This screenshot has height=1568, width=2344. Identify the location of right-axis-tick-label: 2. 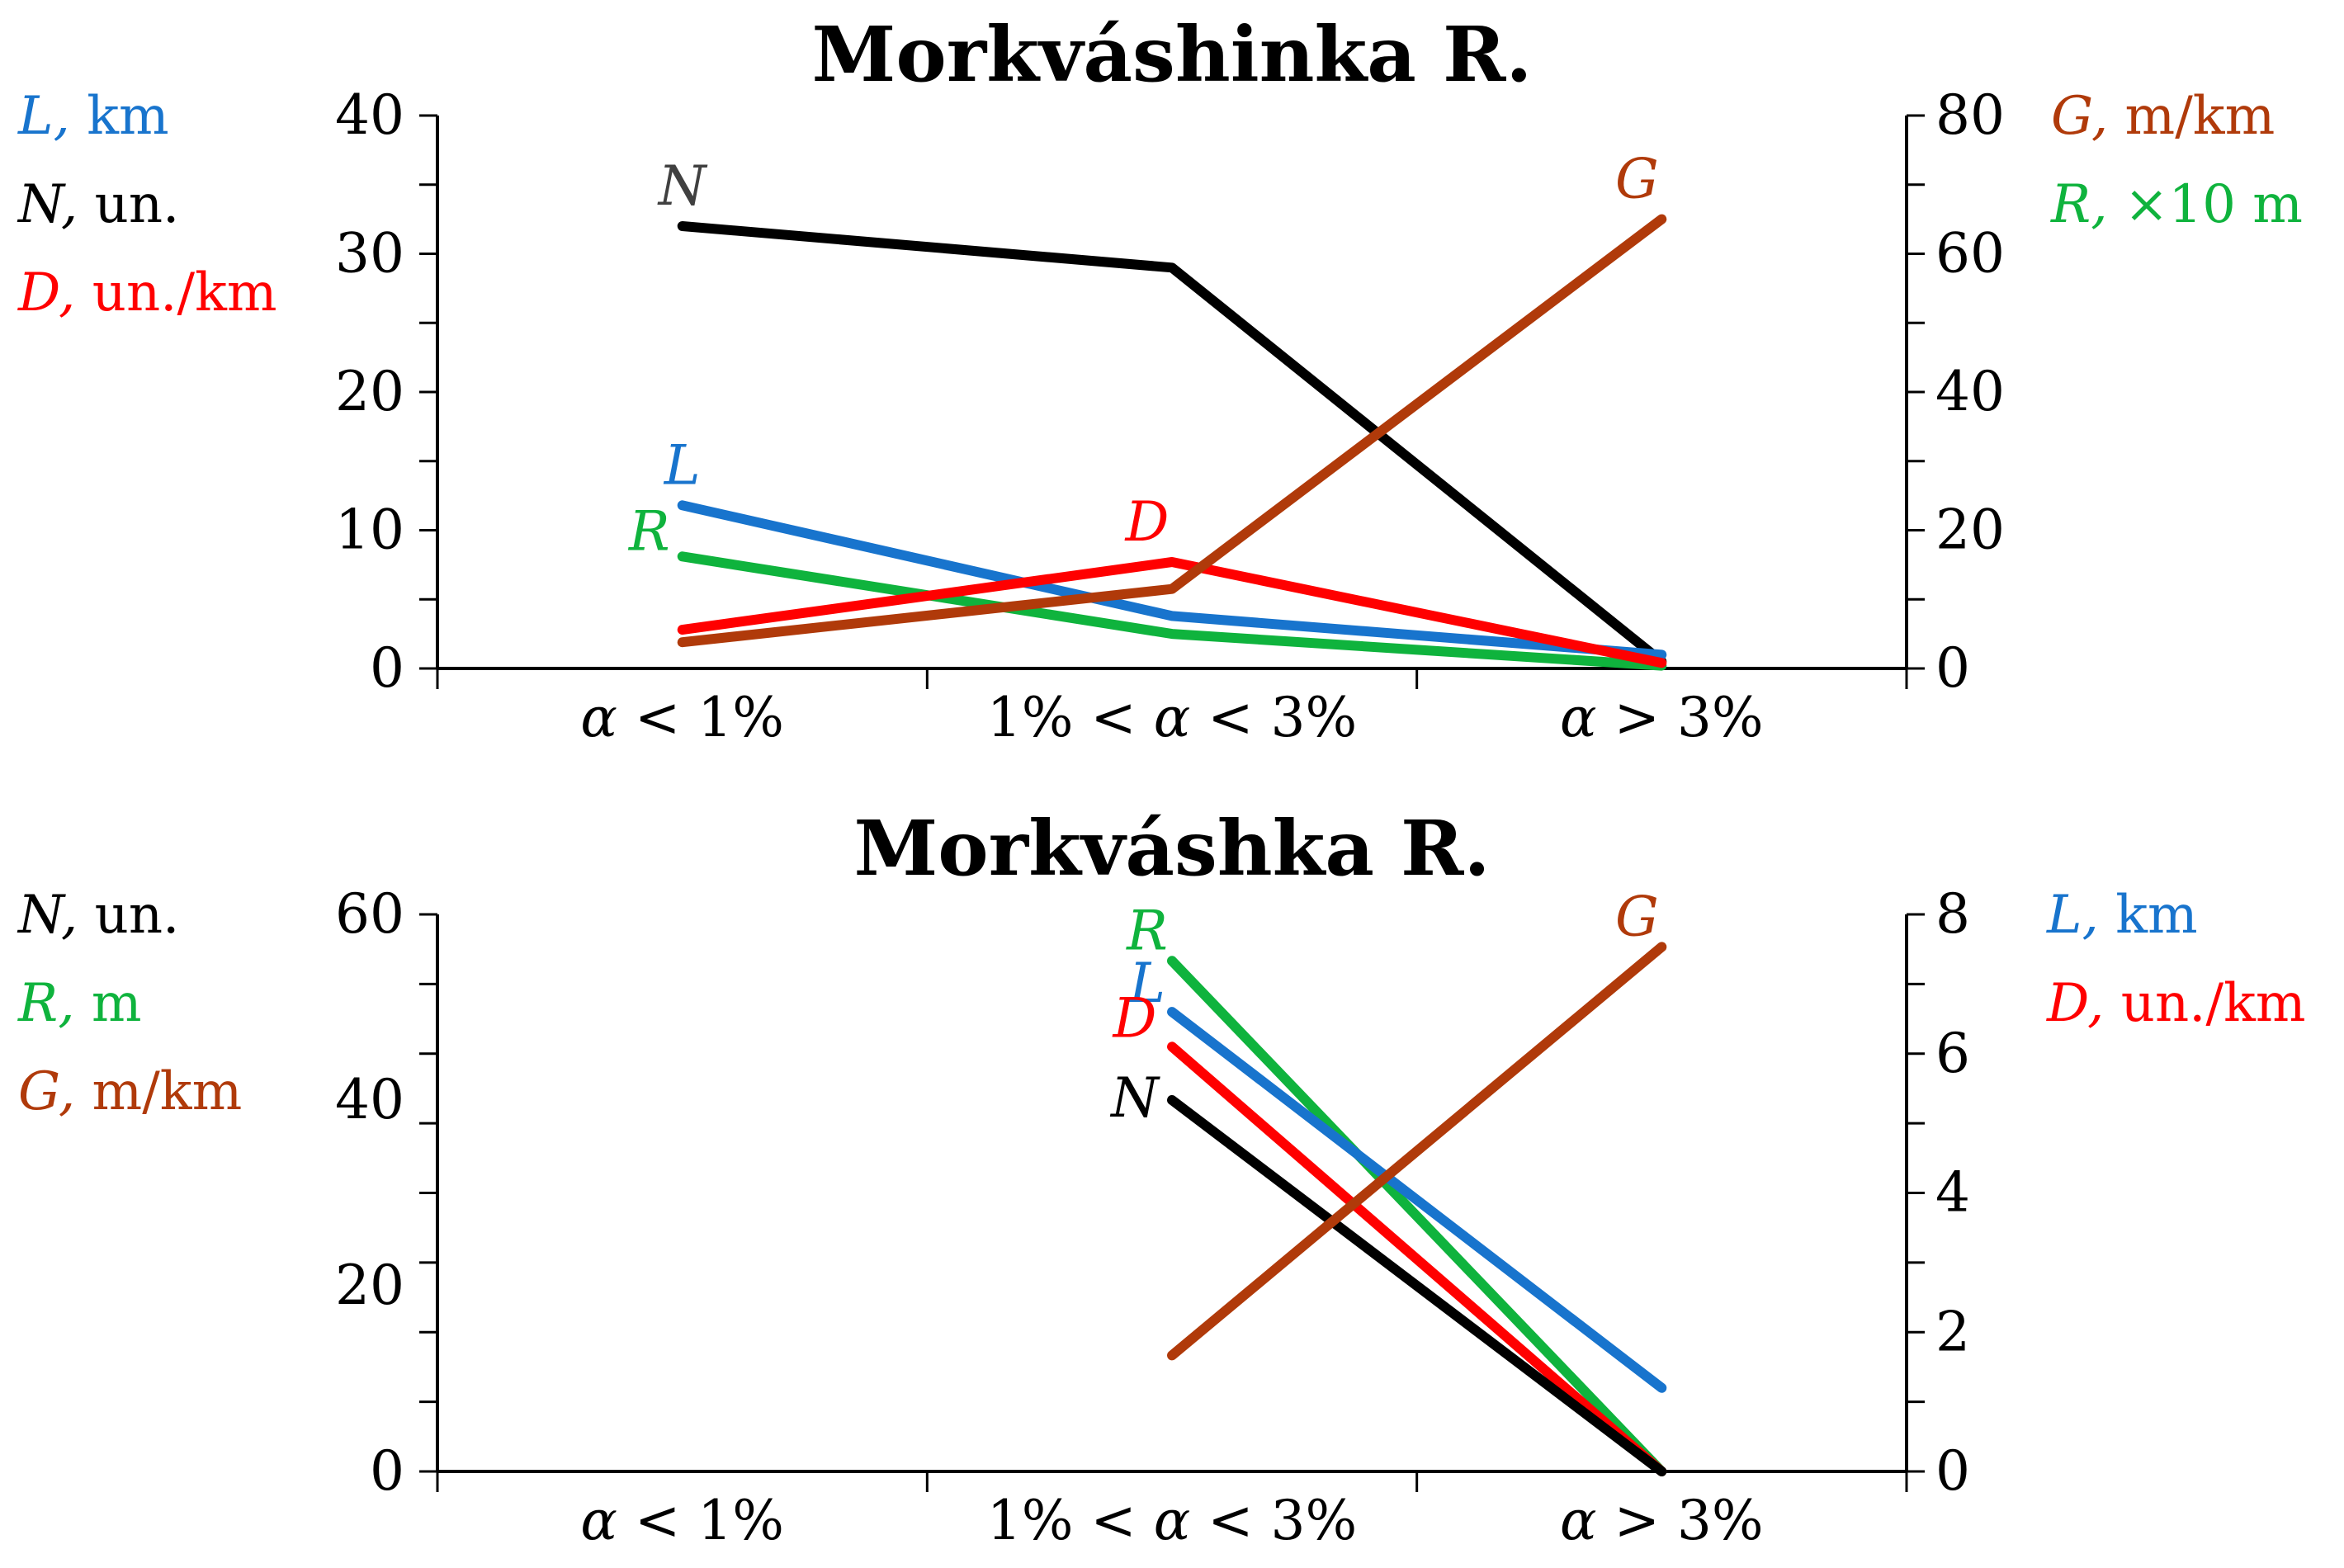
(1952, 1331).